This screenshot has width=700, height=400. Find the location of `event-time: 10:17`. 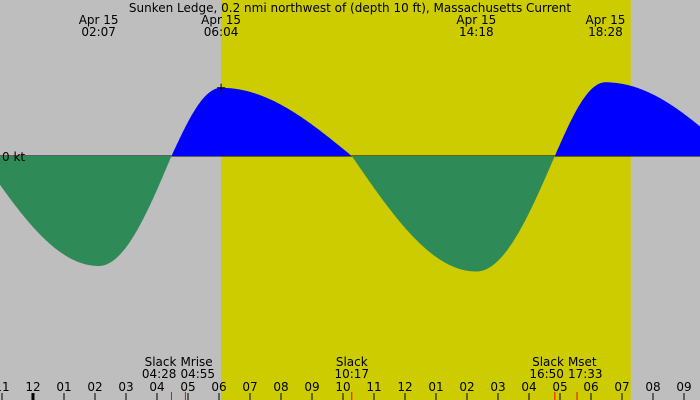

event-time: 10:17 is located at coordinates (351, 374).